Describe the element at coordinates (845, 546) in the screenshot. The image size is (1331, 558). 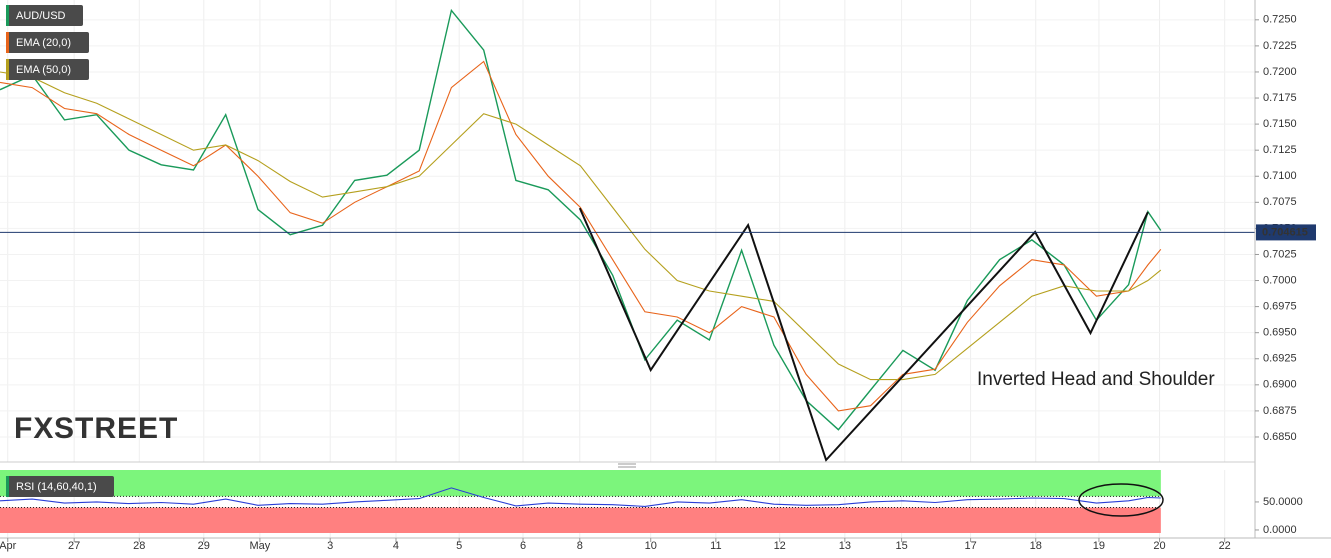
I see `x-tick-label: 13` at that location.